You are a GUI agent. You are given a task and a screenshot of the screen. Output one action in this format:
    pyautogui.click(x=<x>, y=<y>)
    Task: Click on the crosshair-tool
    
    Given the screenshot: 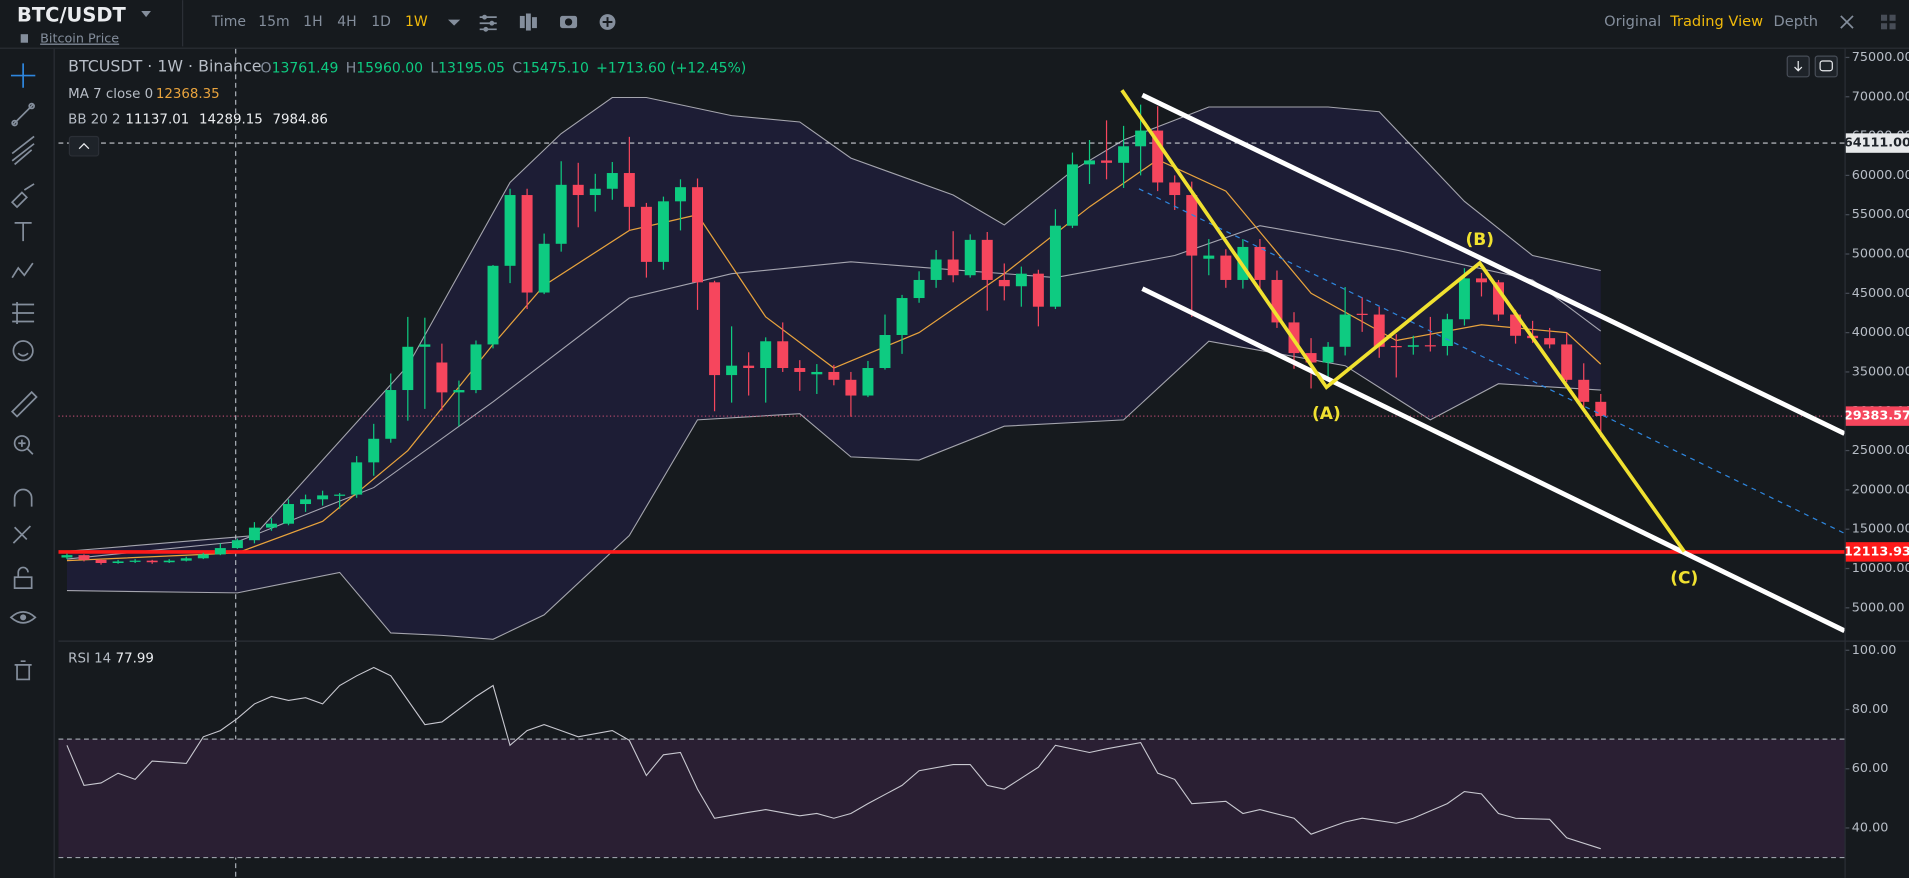 What is the action you would take?
    pyautogui.click(x=23, y=75)
    